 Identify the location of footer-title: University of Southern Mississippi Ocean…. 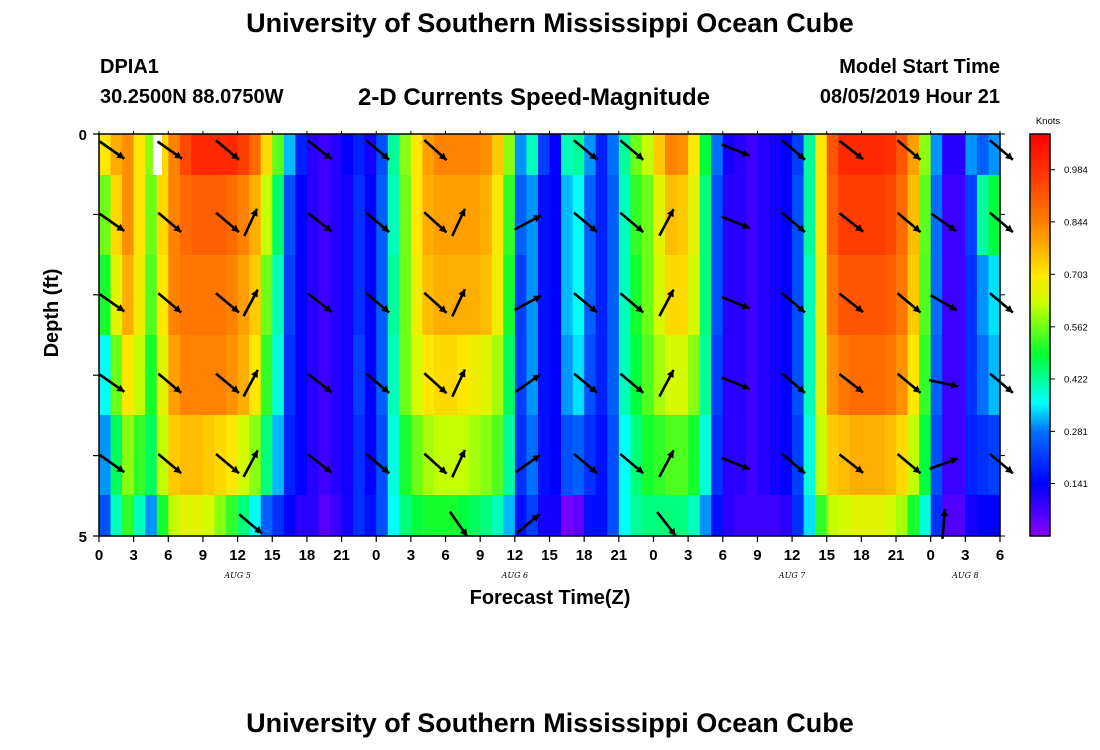
(550, 723).